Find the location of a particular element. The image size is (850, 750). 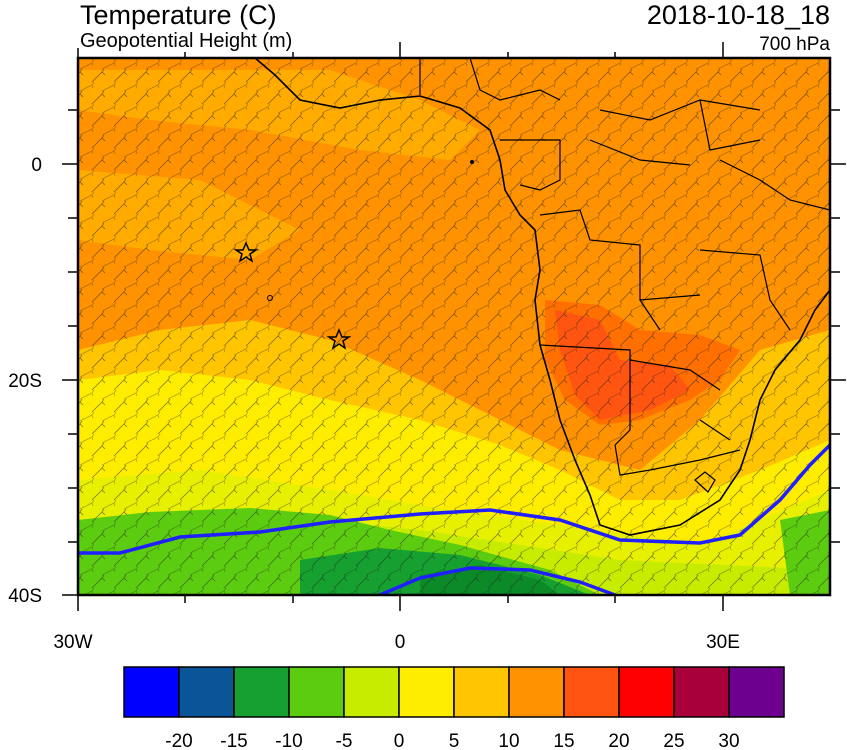

colorbar-label: -5 is located at coordinates (344, 740).